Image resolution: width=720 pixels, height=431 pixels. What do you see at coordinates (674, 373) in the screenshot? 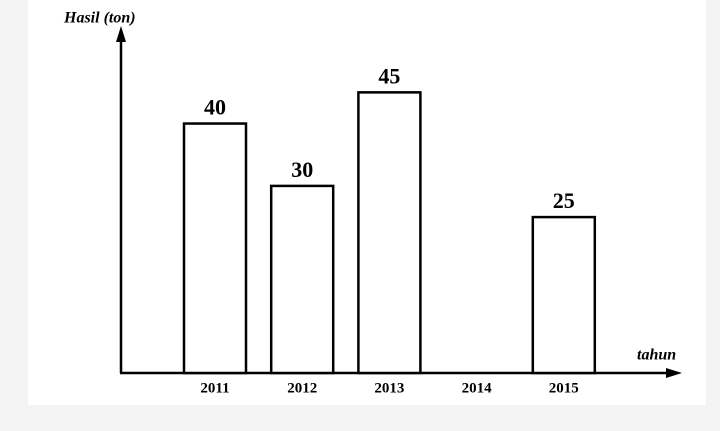
I see `x-axis-arrow` at bounding box center [674, 373].